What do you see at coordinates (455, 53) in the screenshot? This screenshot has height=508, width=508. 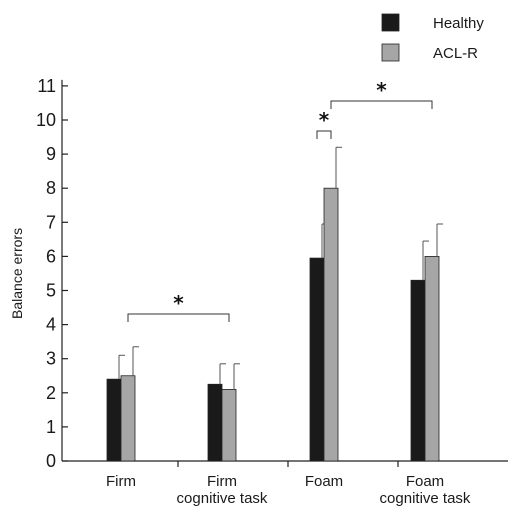 I see `legend-label: ACL-R` at bounding box center [455, 53].